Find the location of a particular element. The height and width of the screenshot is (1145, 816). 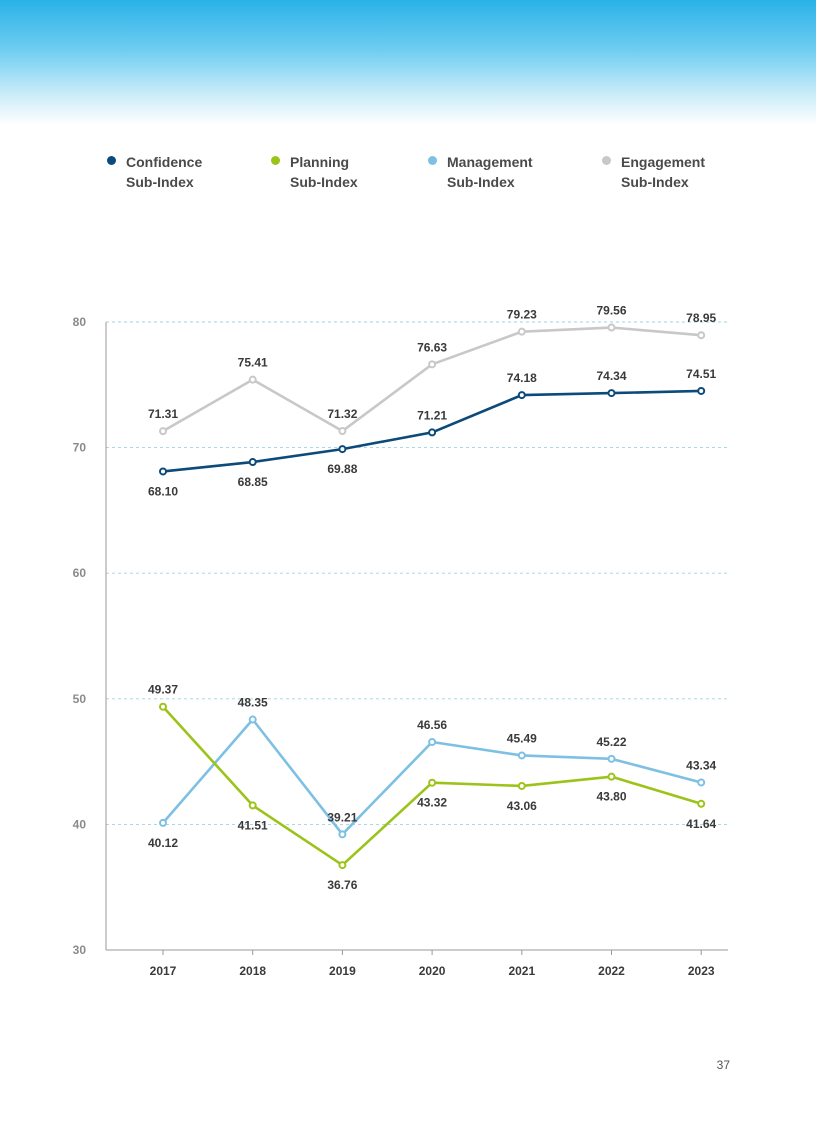

data-label-confidence-2022: 74.34 is located at coordinates (611, 376).